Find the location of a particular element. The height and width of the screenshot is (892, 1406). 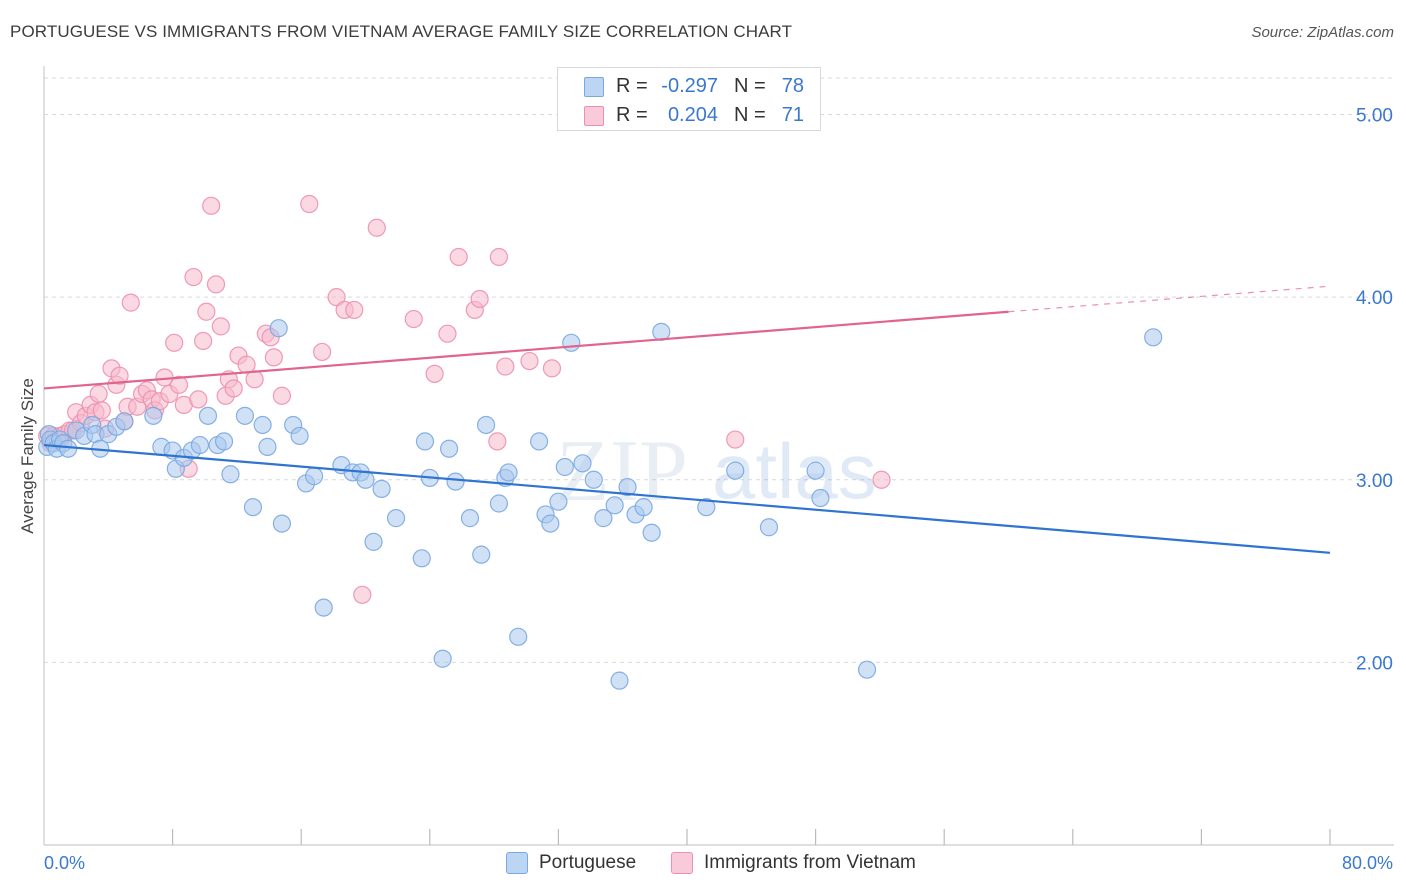

legend-r-label: R = is located at coordinates (632, 115).